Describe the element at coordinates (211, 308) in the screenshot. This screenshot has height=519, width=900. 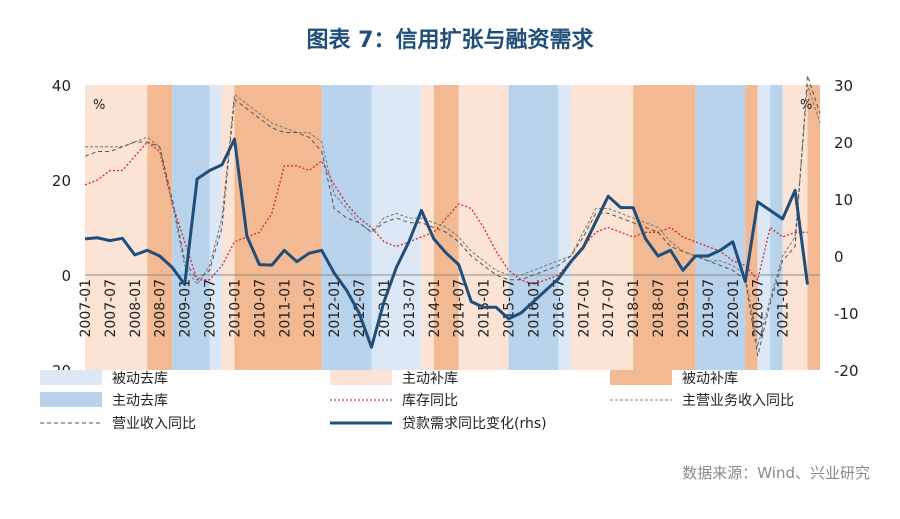
I see `x-tick-label: 2009-07` at that location.